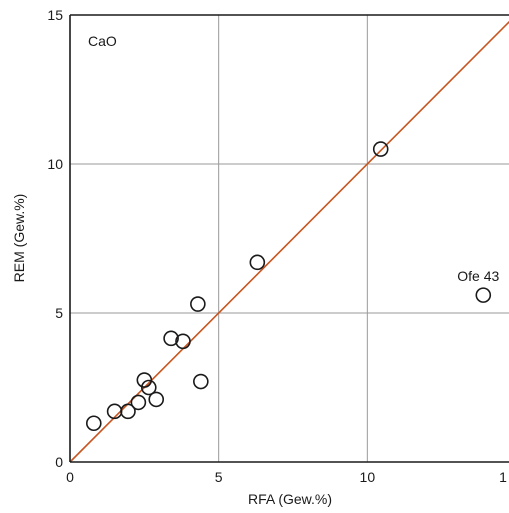  I want to click on y-tick-label-2: 10, so click(55, 164).